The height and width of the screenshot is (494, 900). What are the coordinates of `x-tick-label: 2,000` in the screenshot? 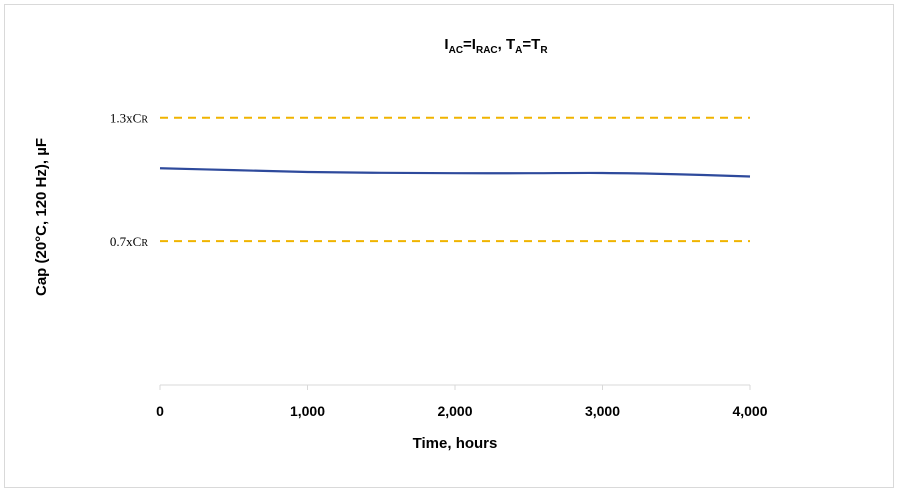 It's located at (454, 411).